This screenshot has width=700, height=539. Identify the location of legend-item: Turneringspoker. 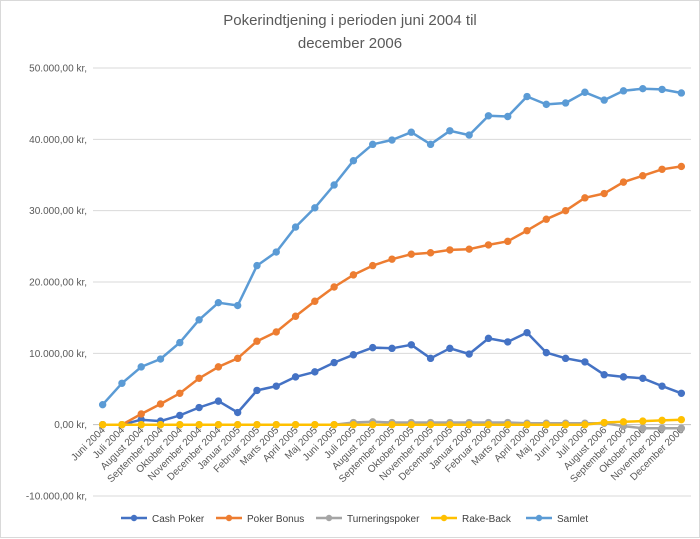
(368, 519).